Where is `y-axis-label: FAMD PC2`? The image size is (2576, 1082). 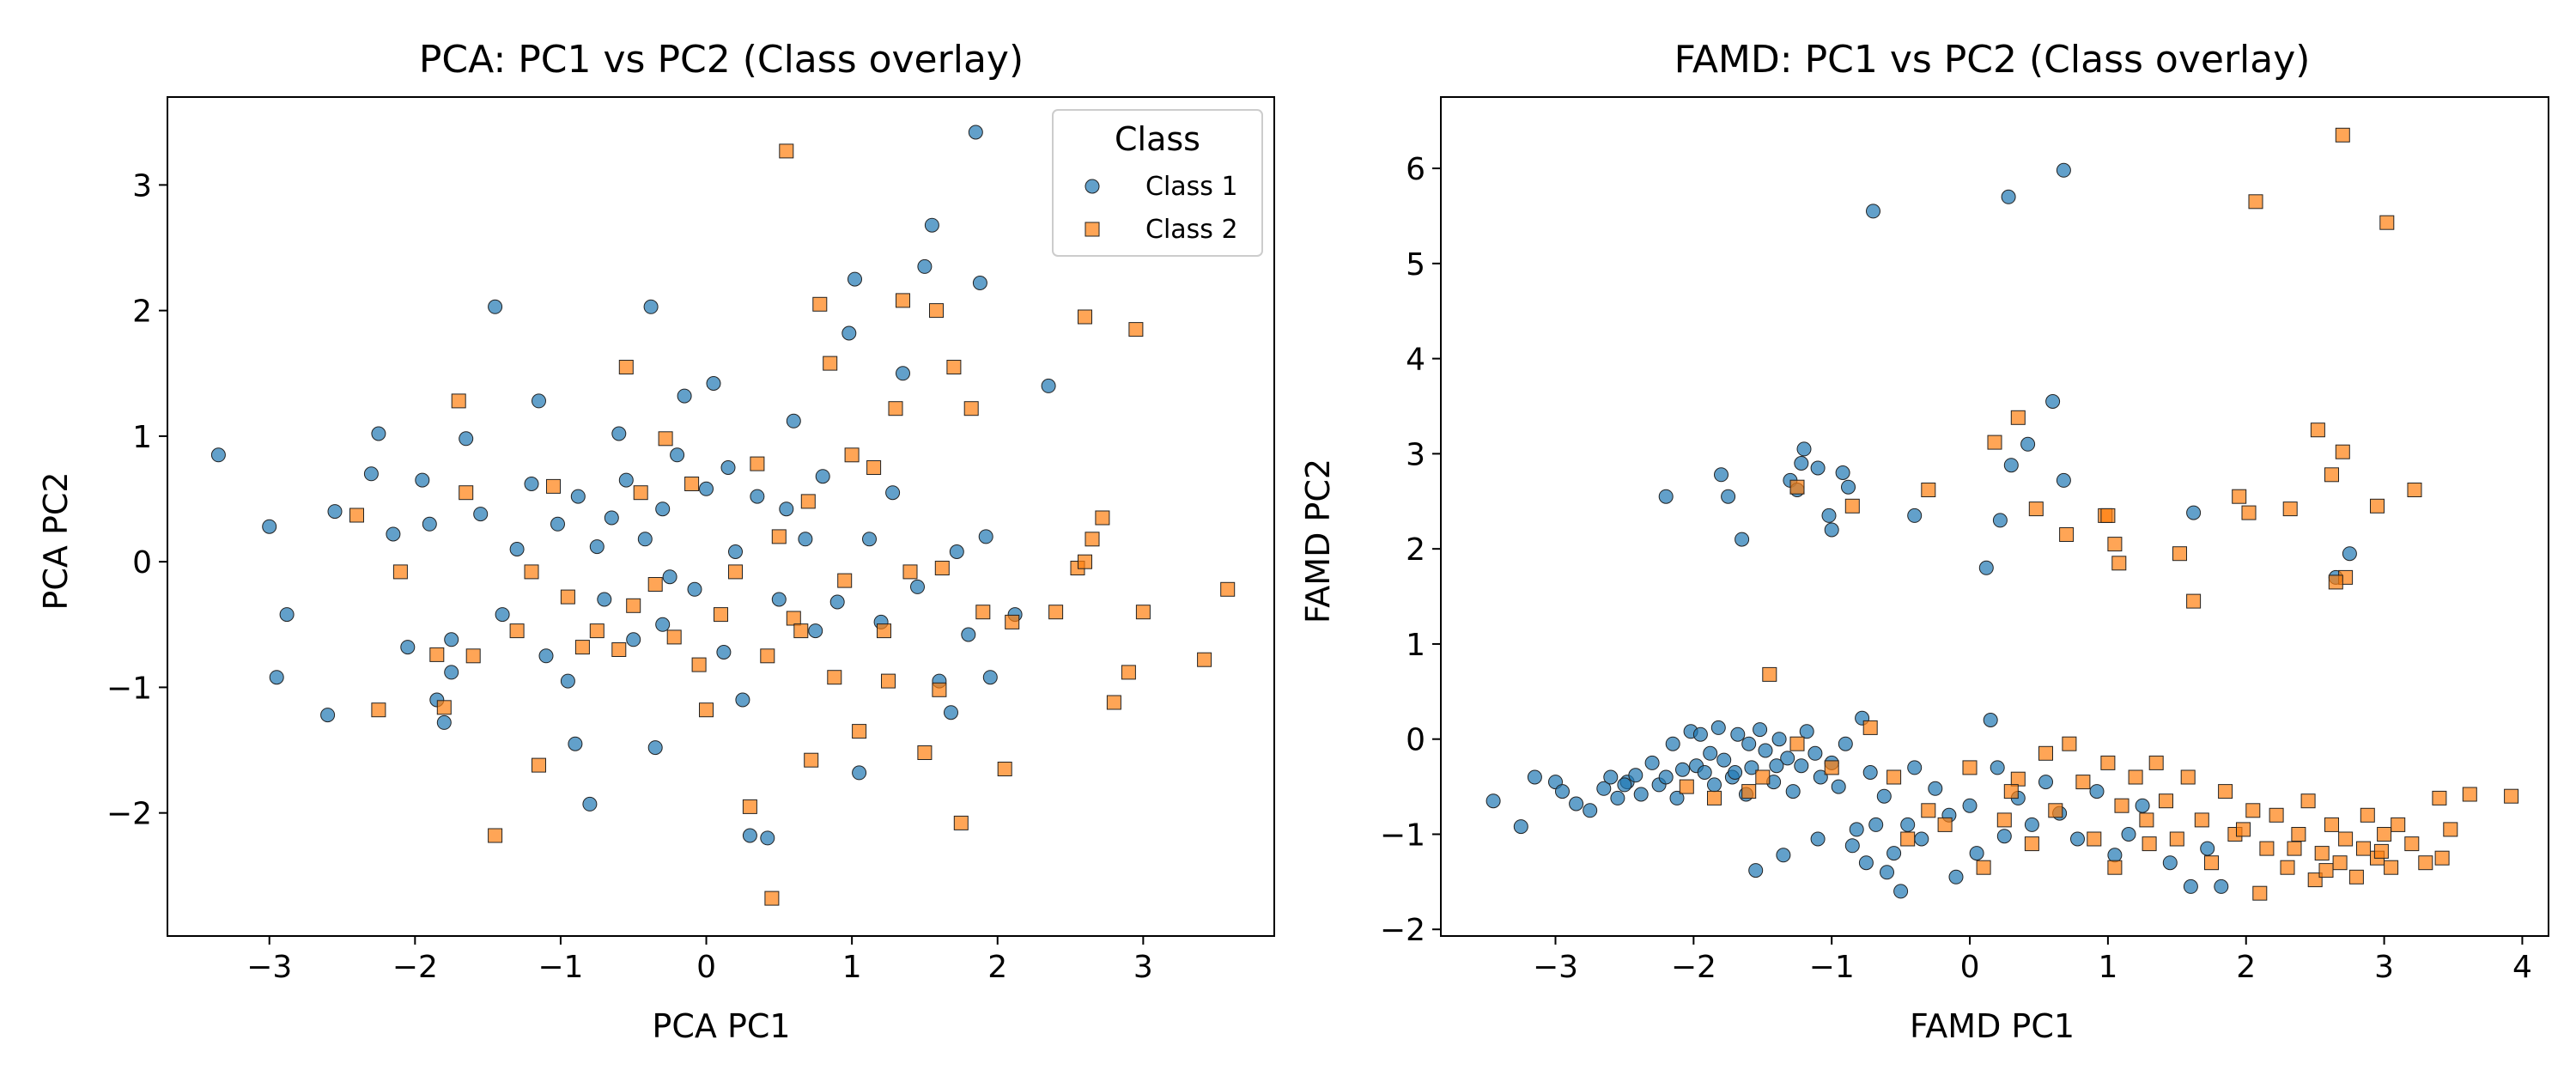
y-axis-label: FAMD PC2 is located at coordinates (1318, 541).